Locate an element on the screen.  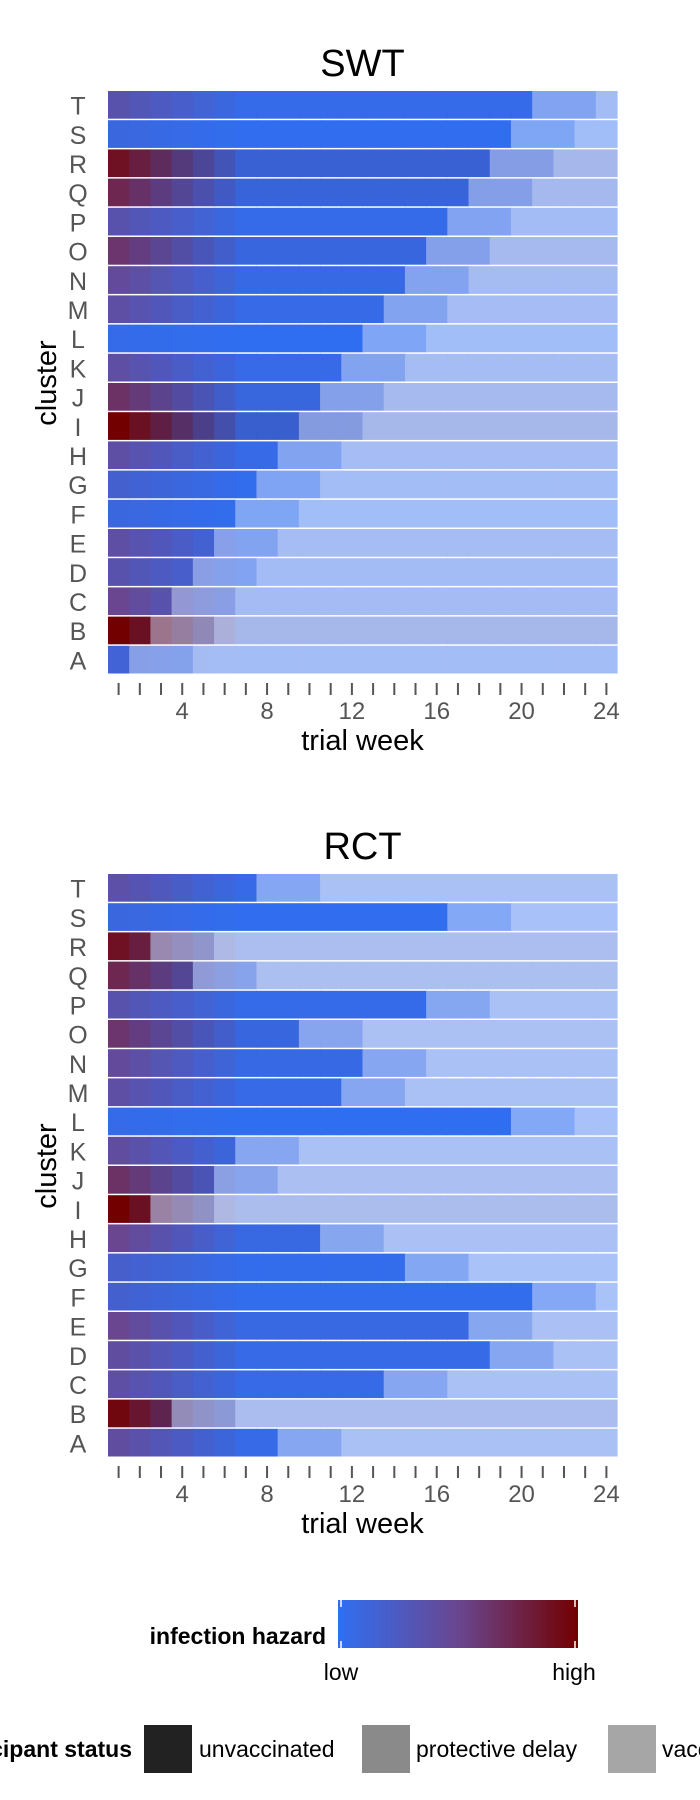
cluster-label: K is located at coordinates (78, 369).